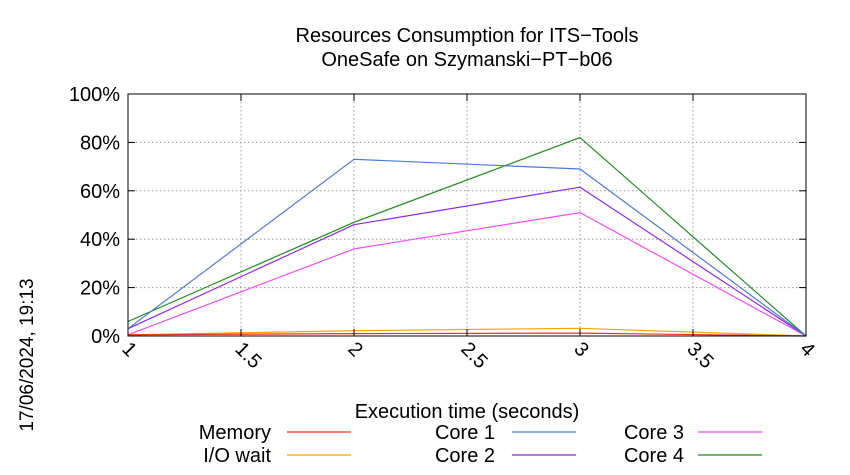 Image resolution: width=850 pixels, height=475 pixels. What do you see at coordinates (467, 412) in the screenshot?
I see `x-axis-label: Execution time (seconds)` at bounding box center [467, 412].